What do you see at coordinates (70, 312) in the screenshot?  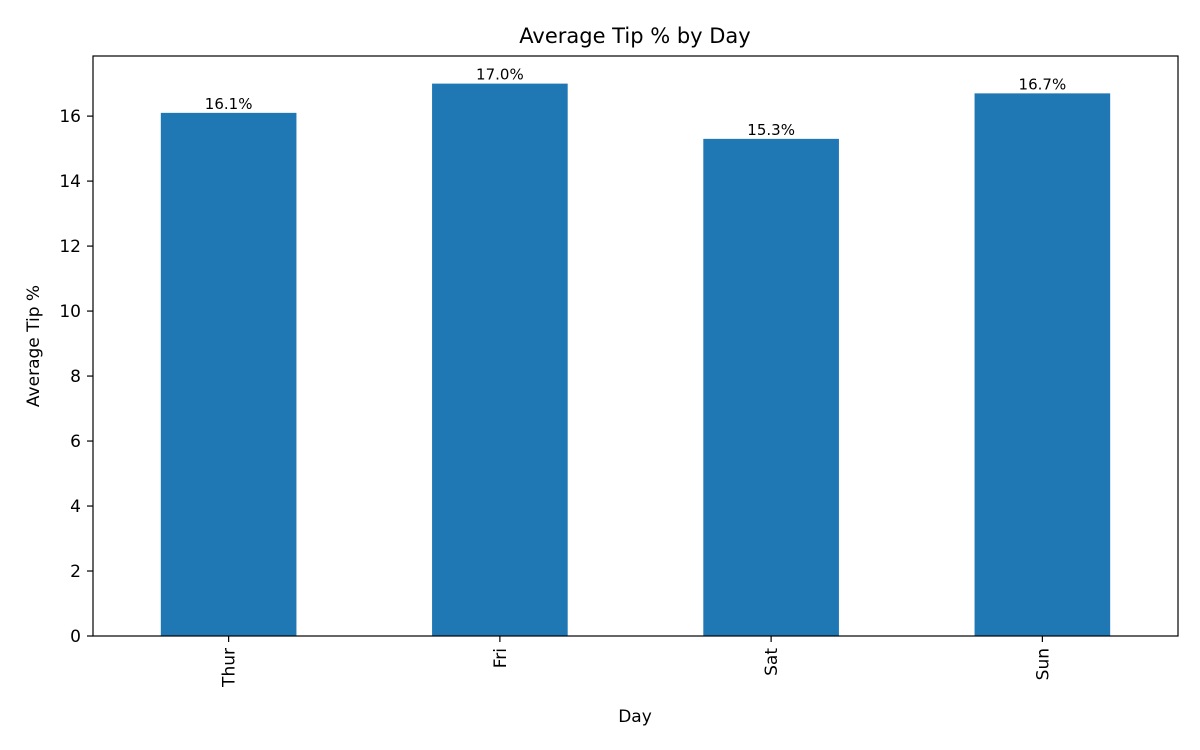 I see `y-tick-label-10: 10` at bounding box center [70, 312].